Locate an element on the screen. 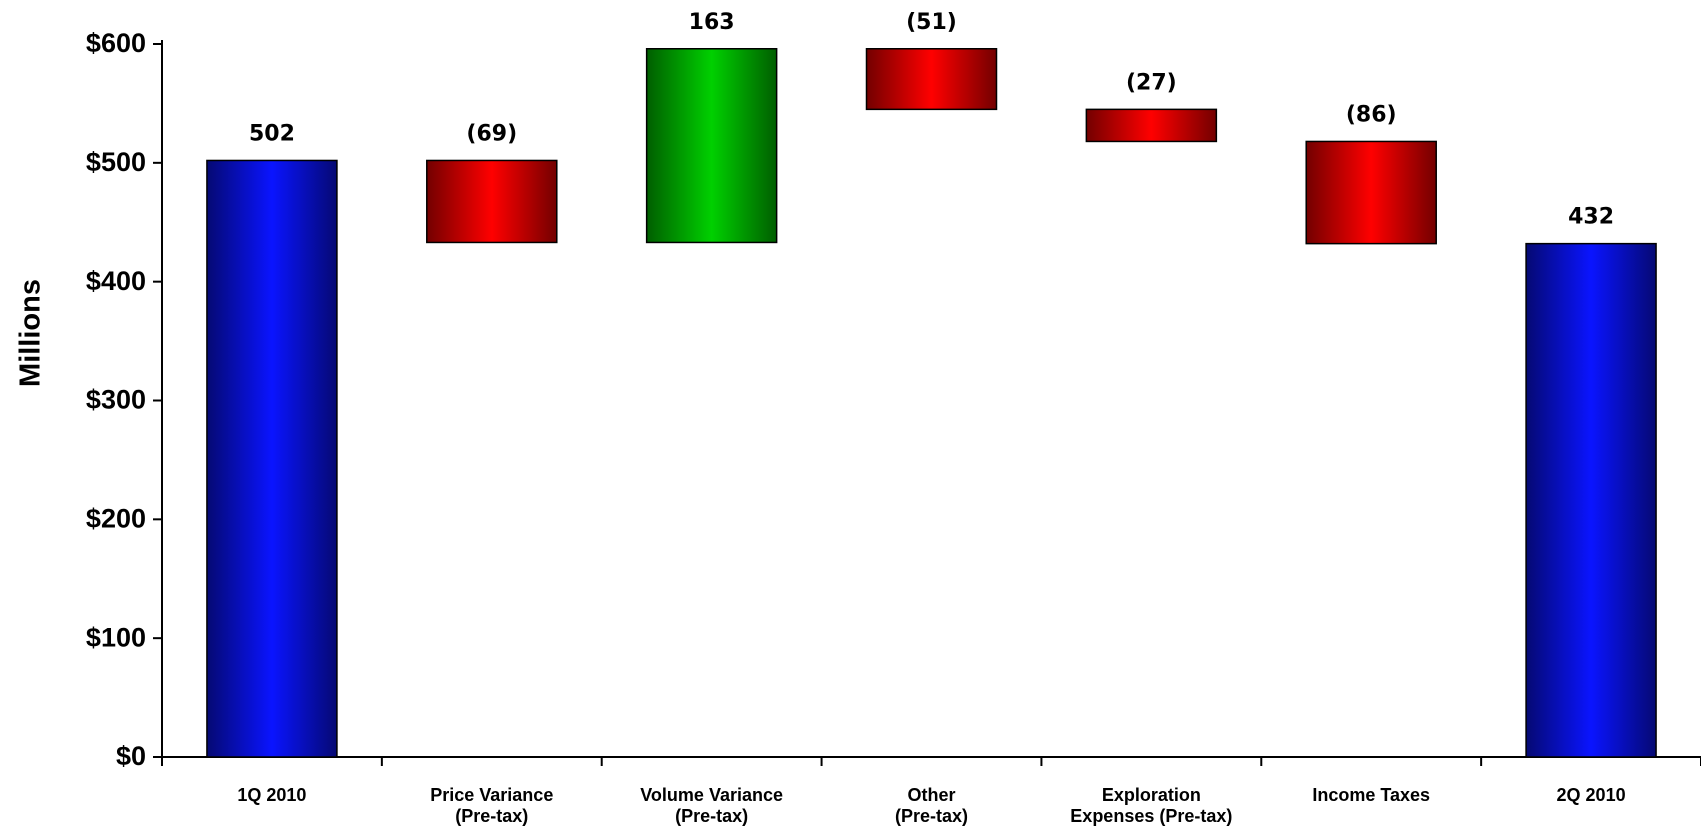 Image resolution: width=1701 pixels, height=835 pixels. y-tick-label: $0 is located at coordinates (131, 756).